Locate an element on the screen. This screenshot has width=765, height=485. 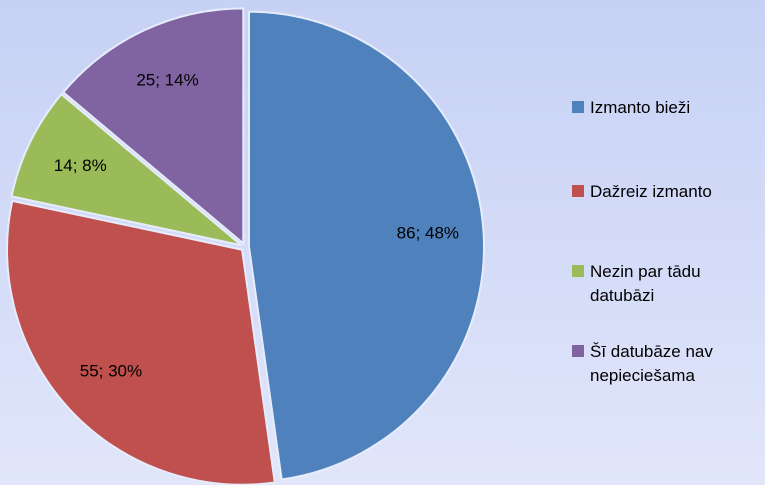
data-label: 86; 48% is located at coordinates (428, 233).